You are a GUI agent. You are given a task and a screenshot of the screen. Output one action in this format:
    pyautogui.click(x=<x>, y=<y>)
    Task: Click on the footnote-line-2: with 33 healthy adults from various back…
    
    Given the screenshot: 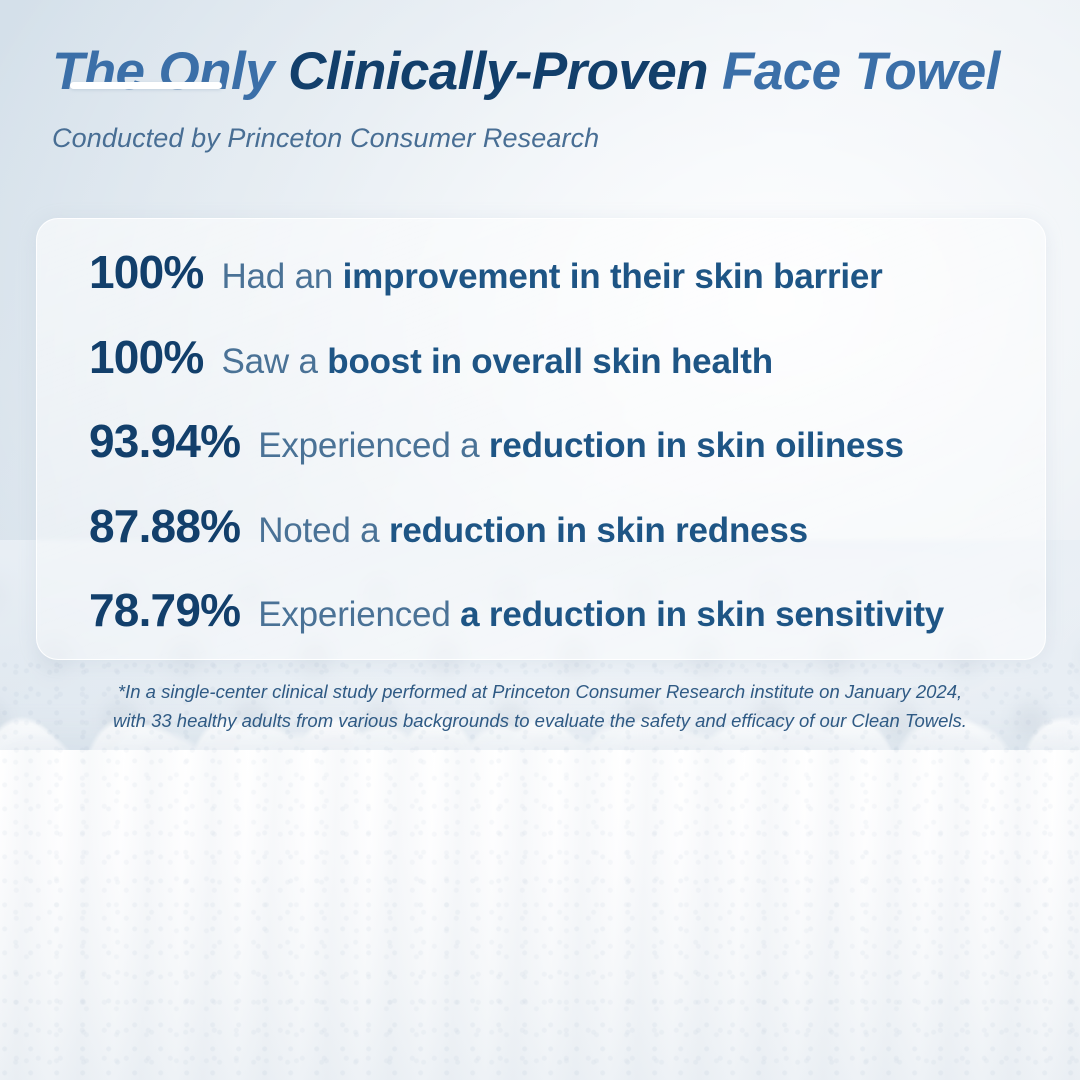 What is the action you would take?
    pyautogui.click(x=540, y=720)
    